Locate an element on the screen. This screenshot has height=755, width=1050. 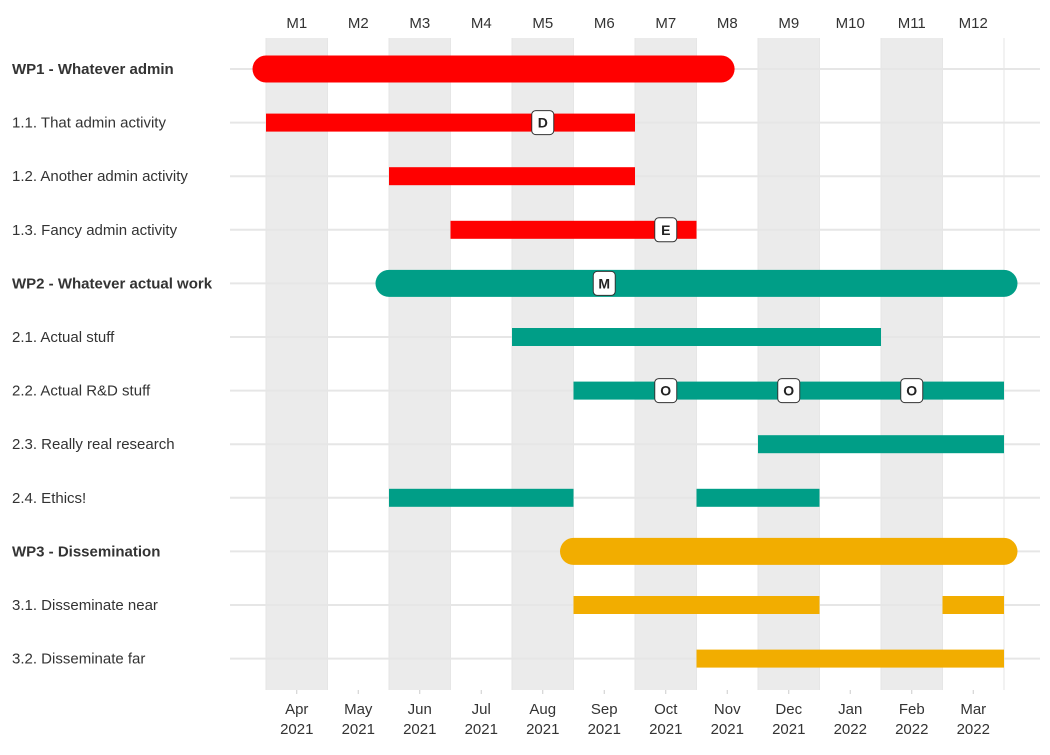
date-tick-month: Aug is located at coordinates (542, 709).